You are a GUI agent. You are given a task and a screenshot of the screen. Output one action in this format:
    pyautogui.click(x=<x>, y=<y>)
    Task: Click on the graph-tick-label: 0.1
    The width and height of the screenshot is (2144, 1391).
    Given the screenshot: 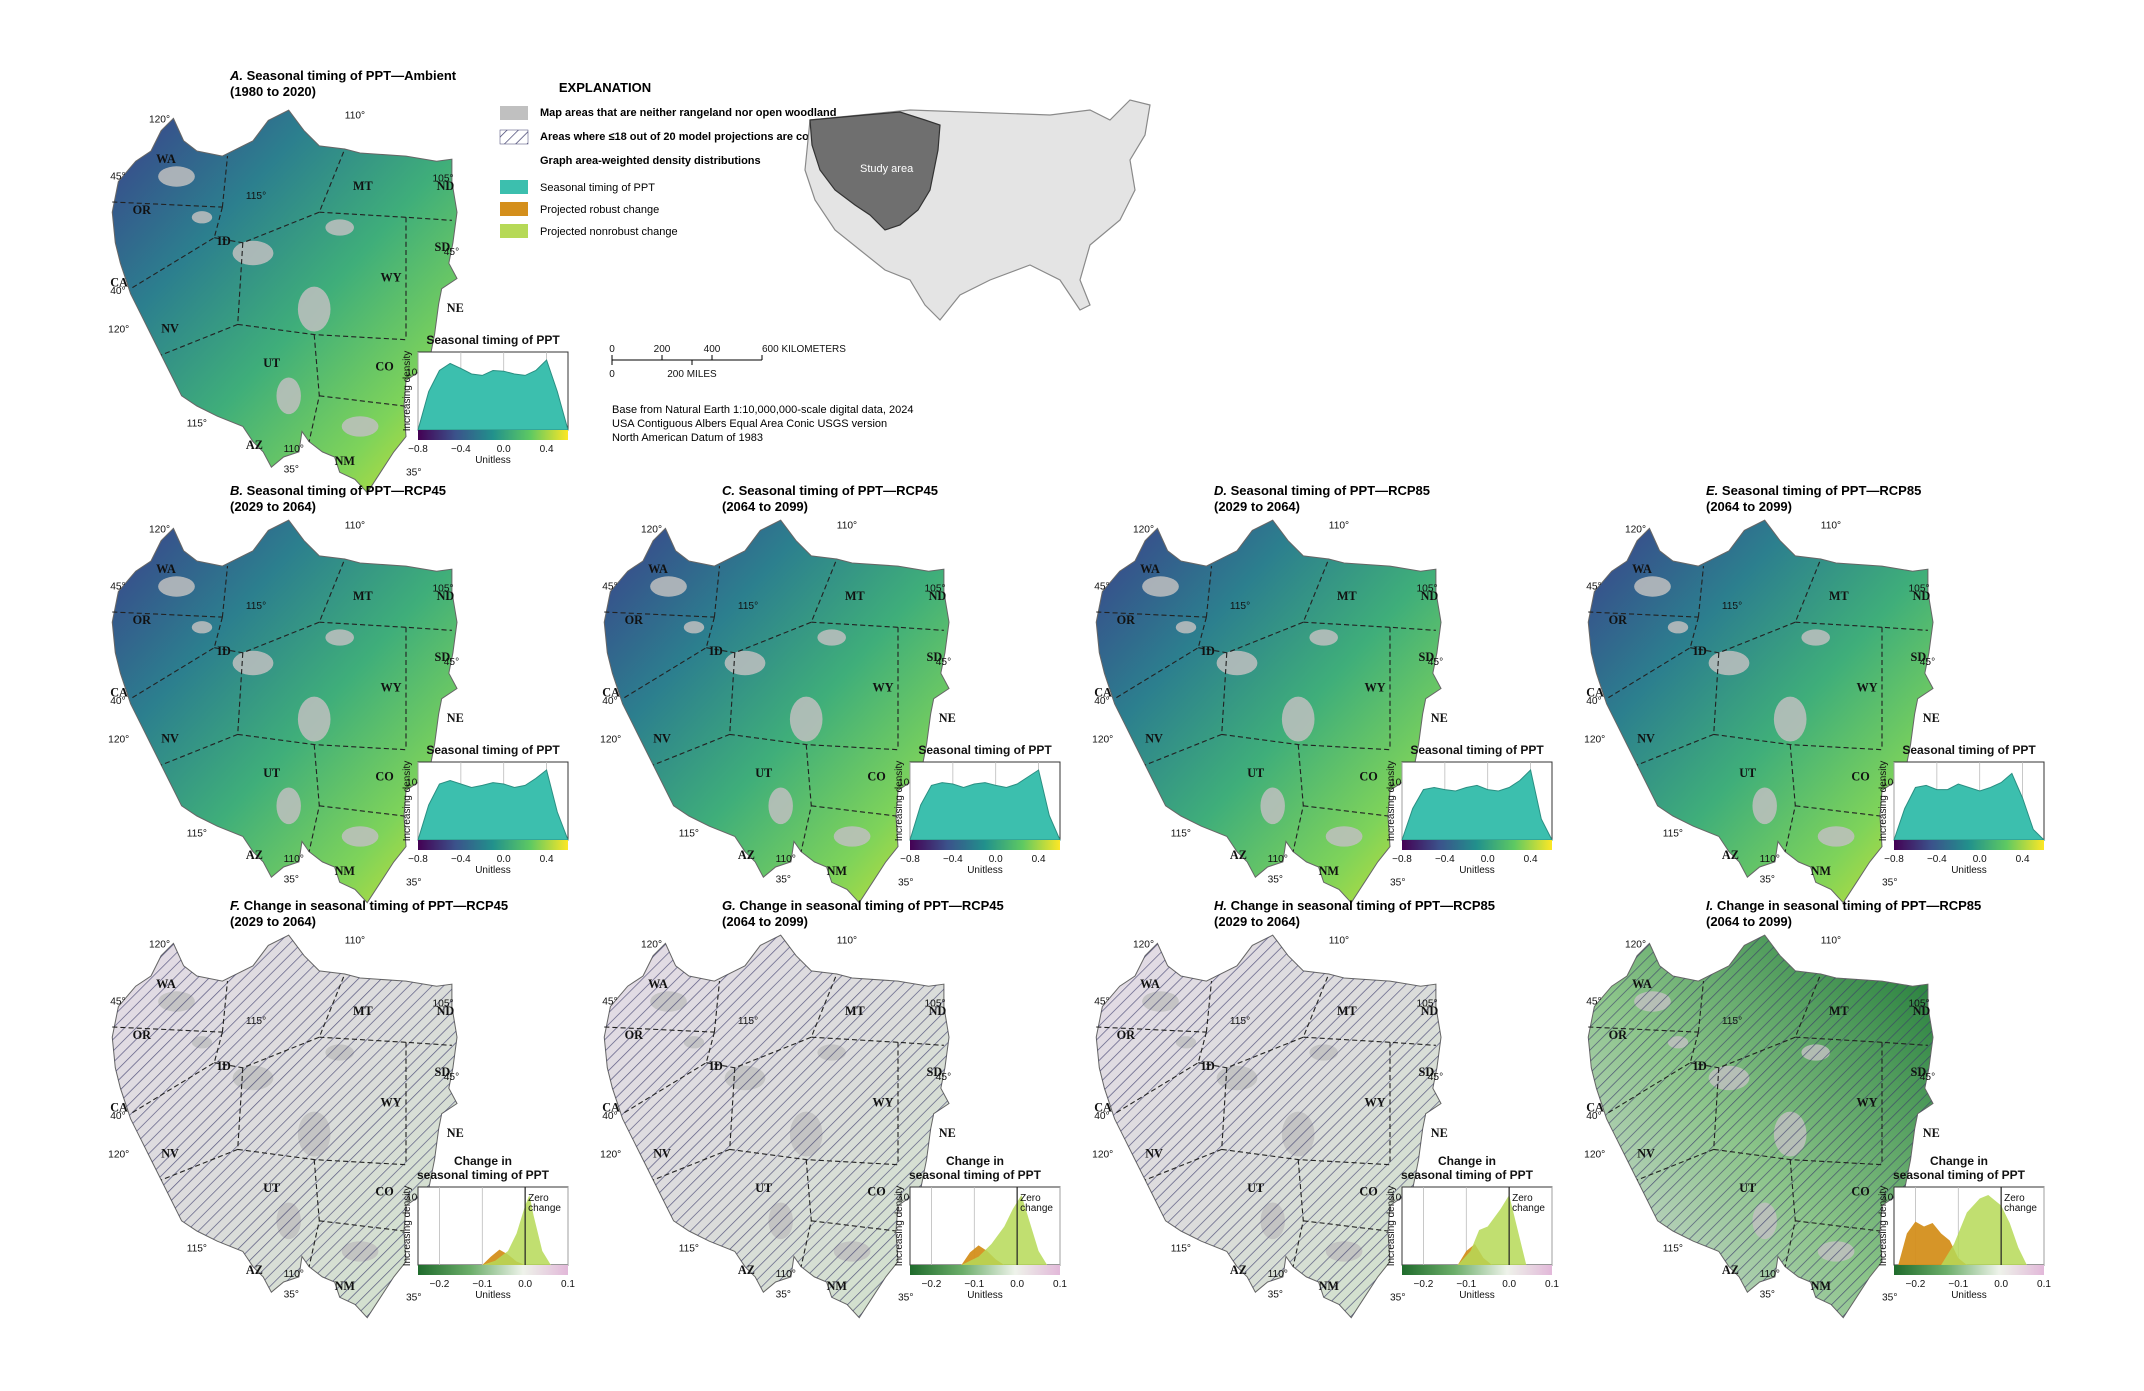 What is the action you would take?
    pyautogui.click(x=1060, y=1284)
    